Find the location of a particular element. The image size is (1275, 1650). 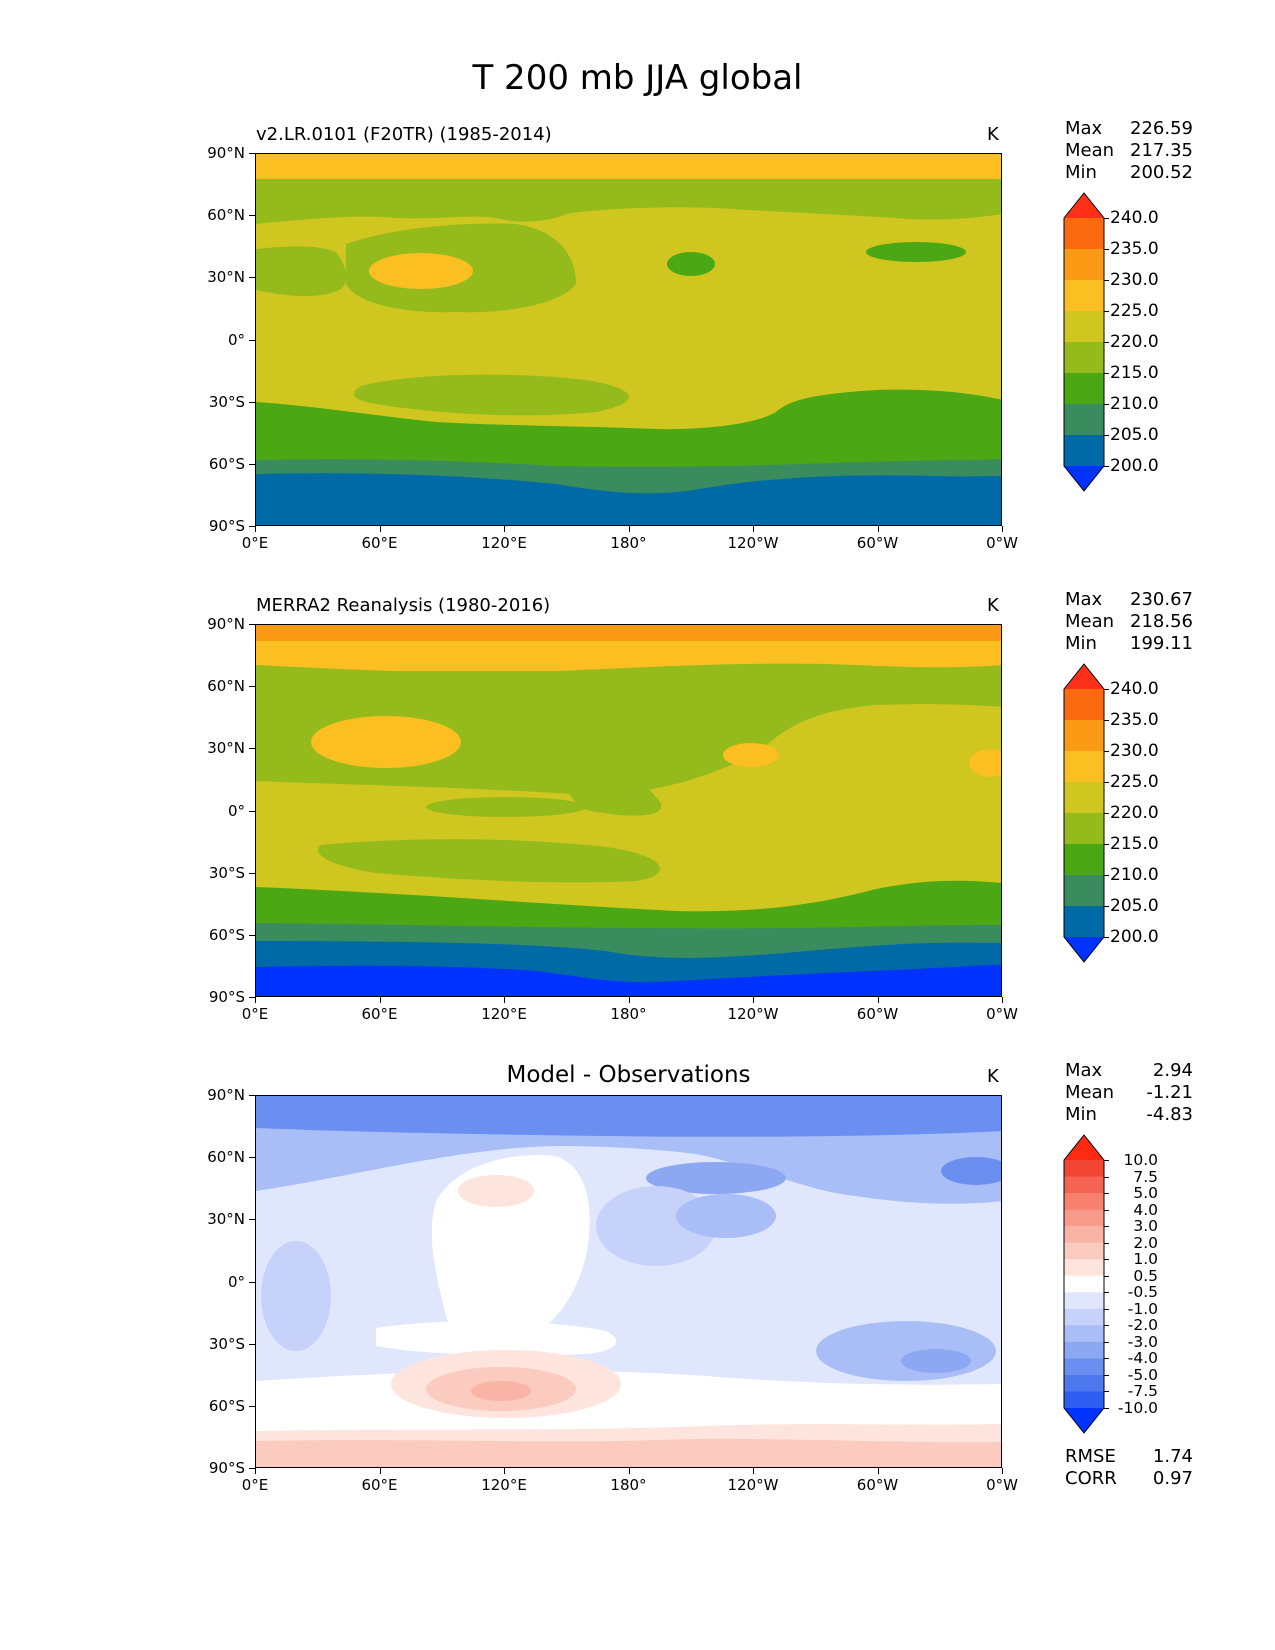

panel-3-max-value: 2.94 is located at coordinates (1172, 1070).